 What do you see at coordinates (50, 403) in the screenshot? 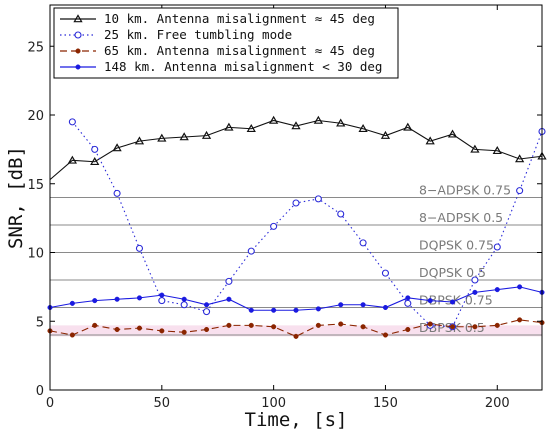
I see `x-tick-label: 0` at bounding box center [50, 403].